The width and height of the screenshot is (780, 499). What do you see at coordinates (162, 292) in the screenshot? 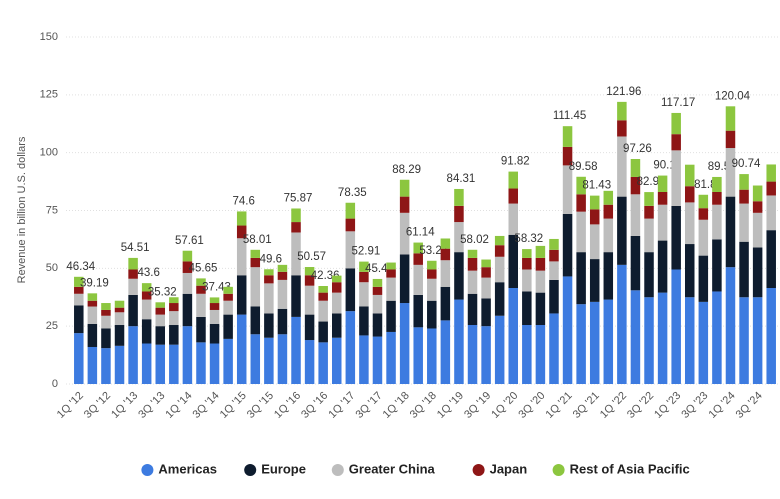
I see `total-label: 35.32` at bounding box center [162, 292].